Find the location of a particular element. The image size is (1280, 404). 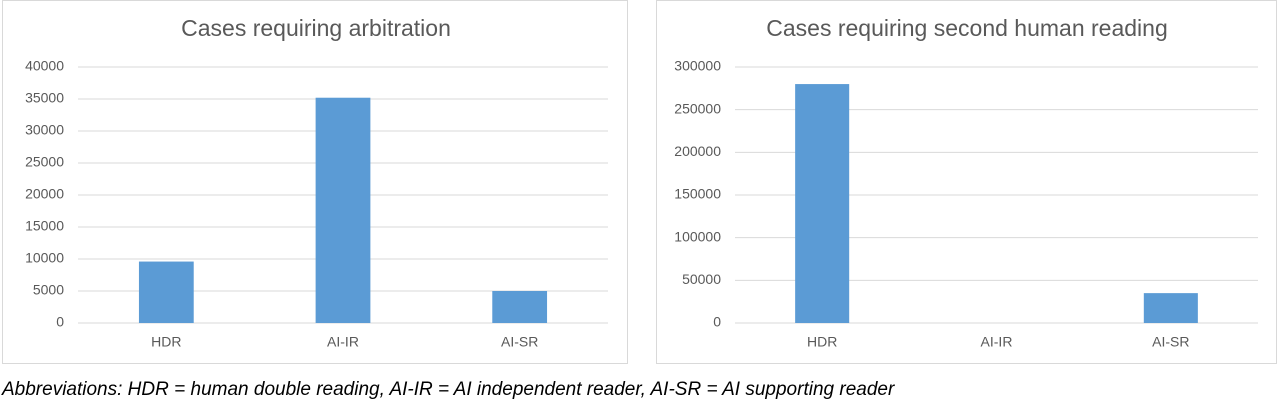

chart-title: Cases requiring second human reading is located at coordinates (966, 28).